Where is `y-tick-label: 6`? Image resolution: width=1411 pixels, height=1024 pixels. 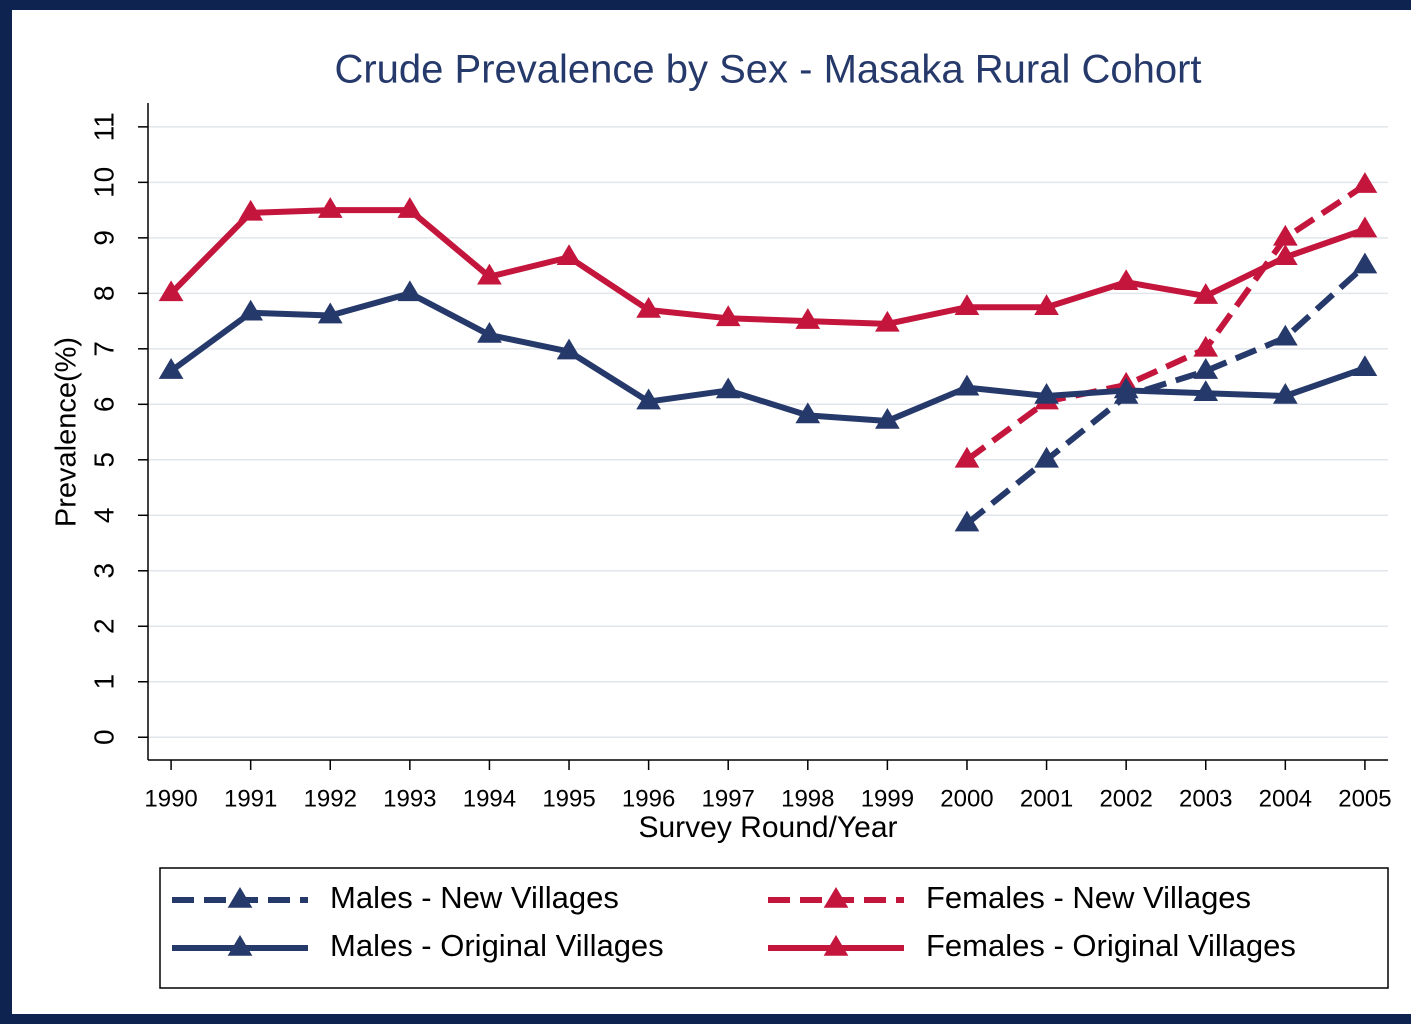
y-tick-label: 6 is located at coordinates (103, 405).